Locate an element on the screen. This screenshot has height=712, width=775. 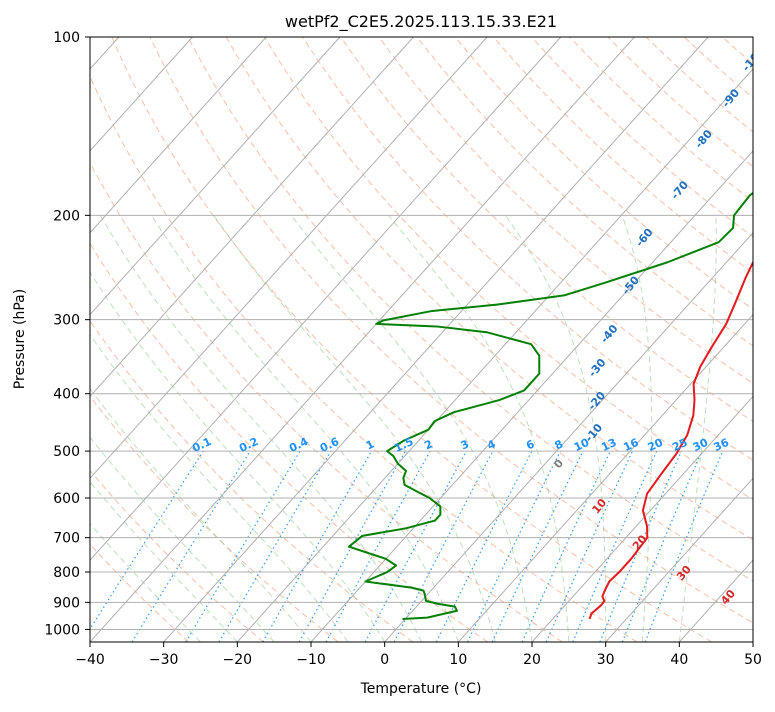
chart-title: wetPf2_C2E5.2025.113.15.33.E21 is located at coordinates (421, 22).